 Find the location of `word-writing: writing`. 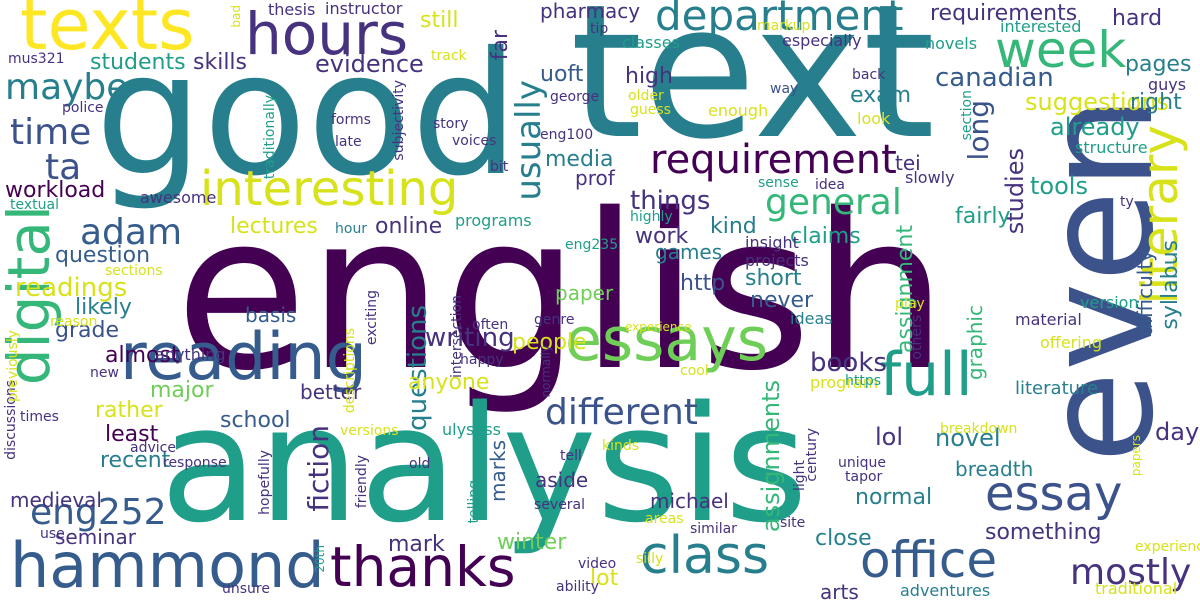

word-writing: writing is located at coordinates (470, 338).